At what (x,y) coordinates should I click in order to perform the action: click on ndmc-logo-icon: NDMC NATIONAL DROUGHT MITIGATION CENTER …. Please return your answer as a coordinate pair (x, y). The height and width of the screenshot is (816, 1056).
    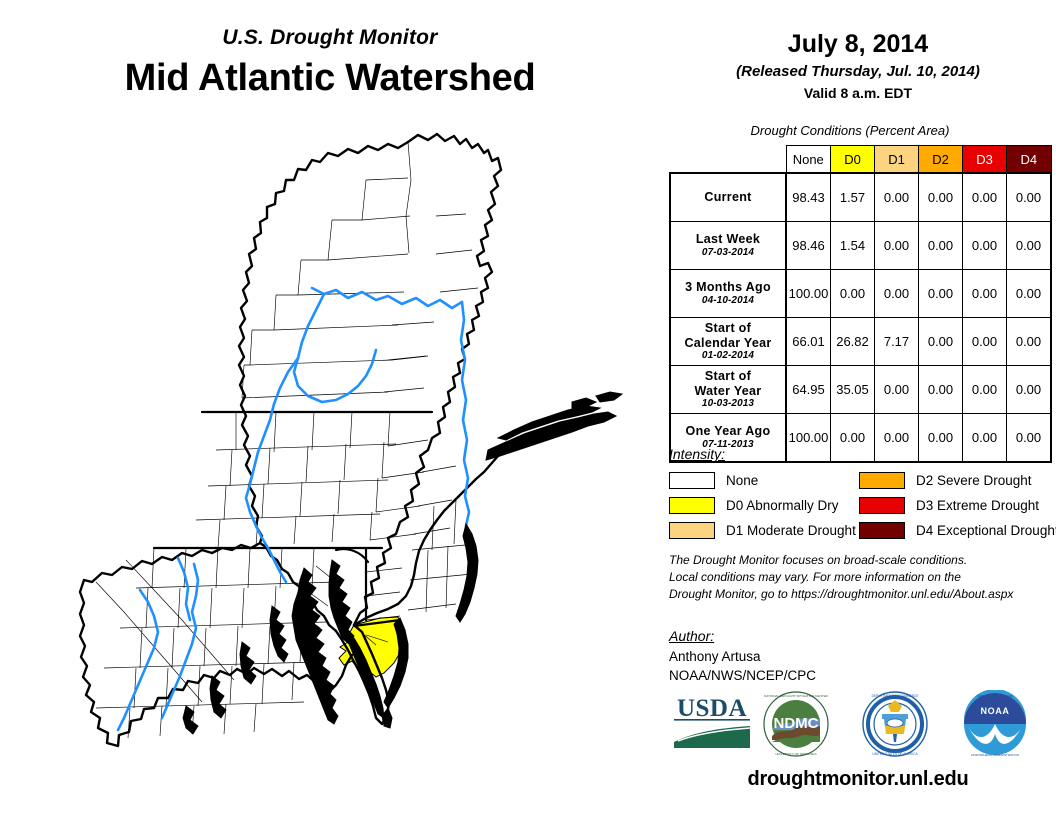
    Looking at the image, I should click on (796, 724).